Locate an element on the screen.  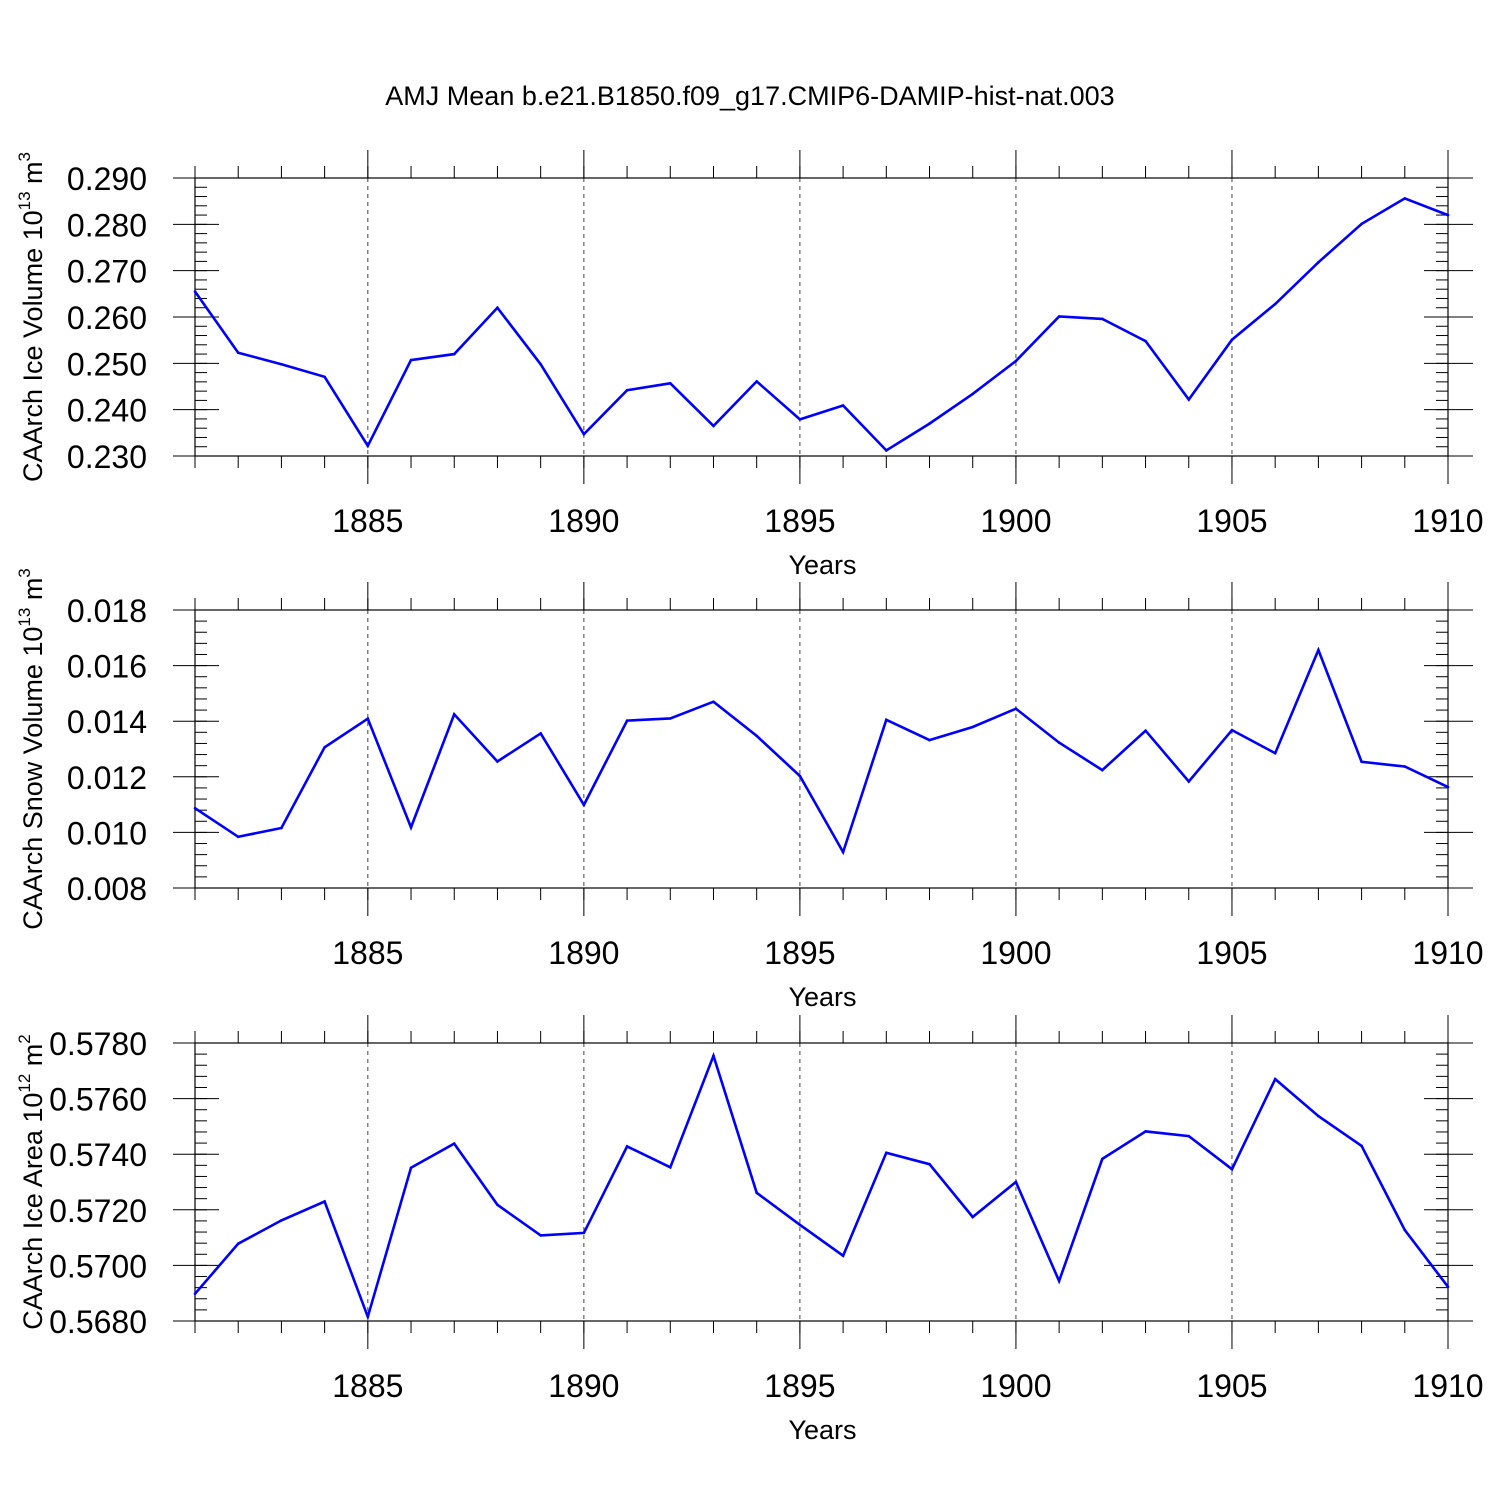
x-tick-label: 1885 is located at coordinates (367, 1386).